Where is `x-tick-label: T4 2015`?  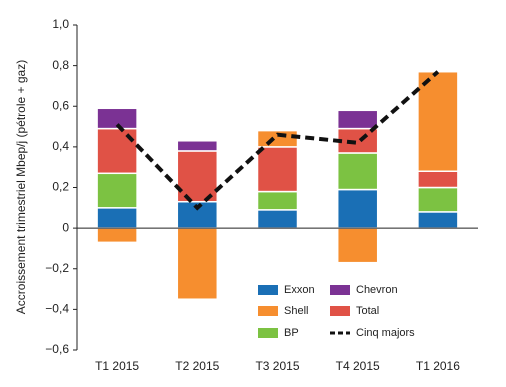
x-tick-label: T4 2015 is located at coordinates (358, 366).